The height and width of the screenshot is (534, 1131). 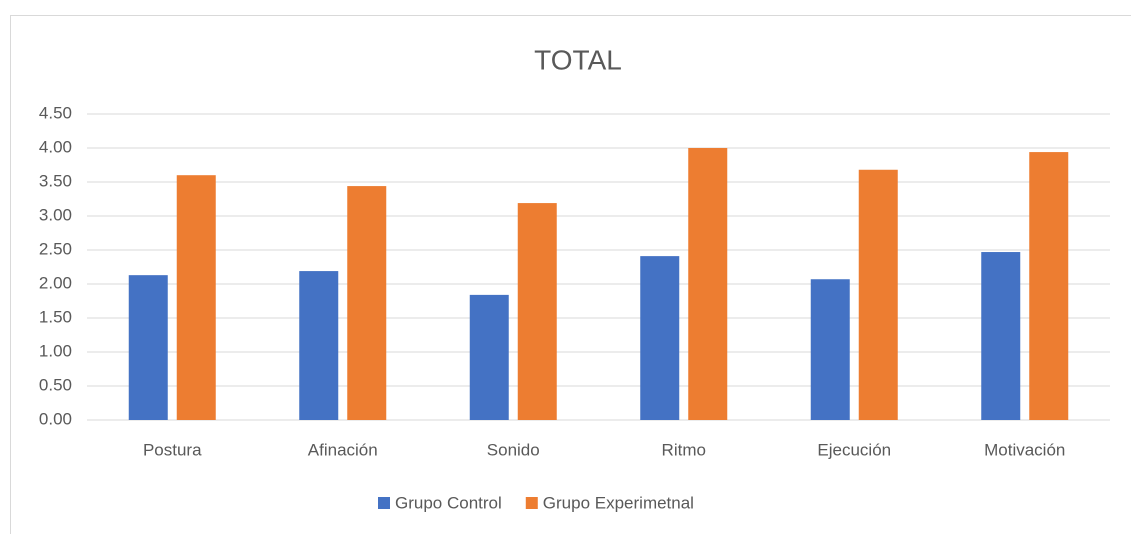 I want to click on x-tick-label: Postura, so click(x=172, y=449).